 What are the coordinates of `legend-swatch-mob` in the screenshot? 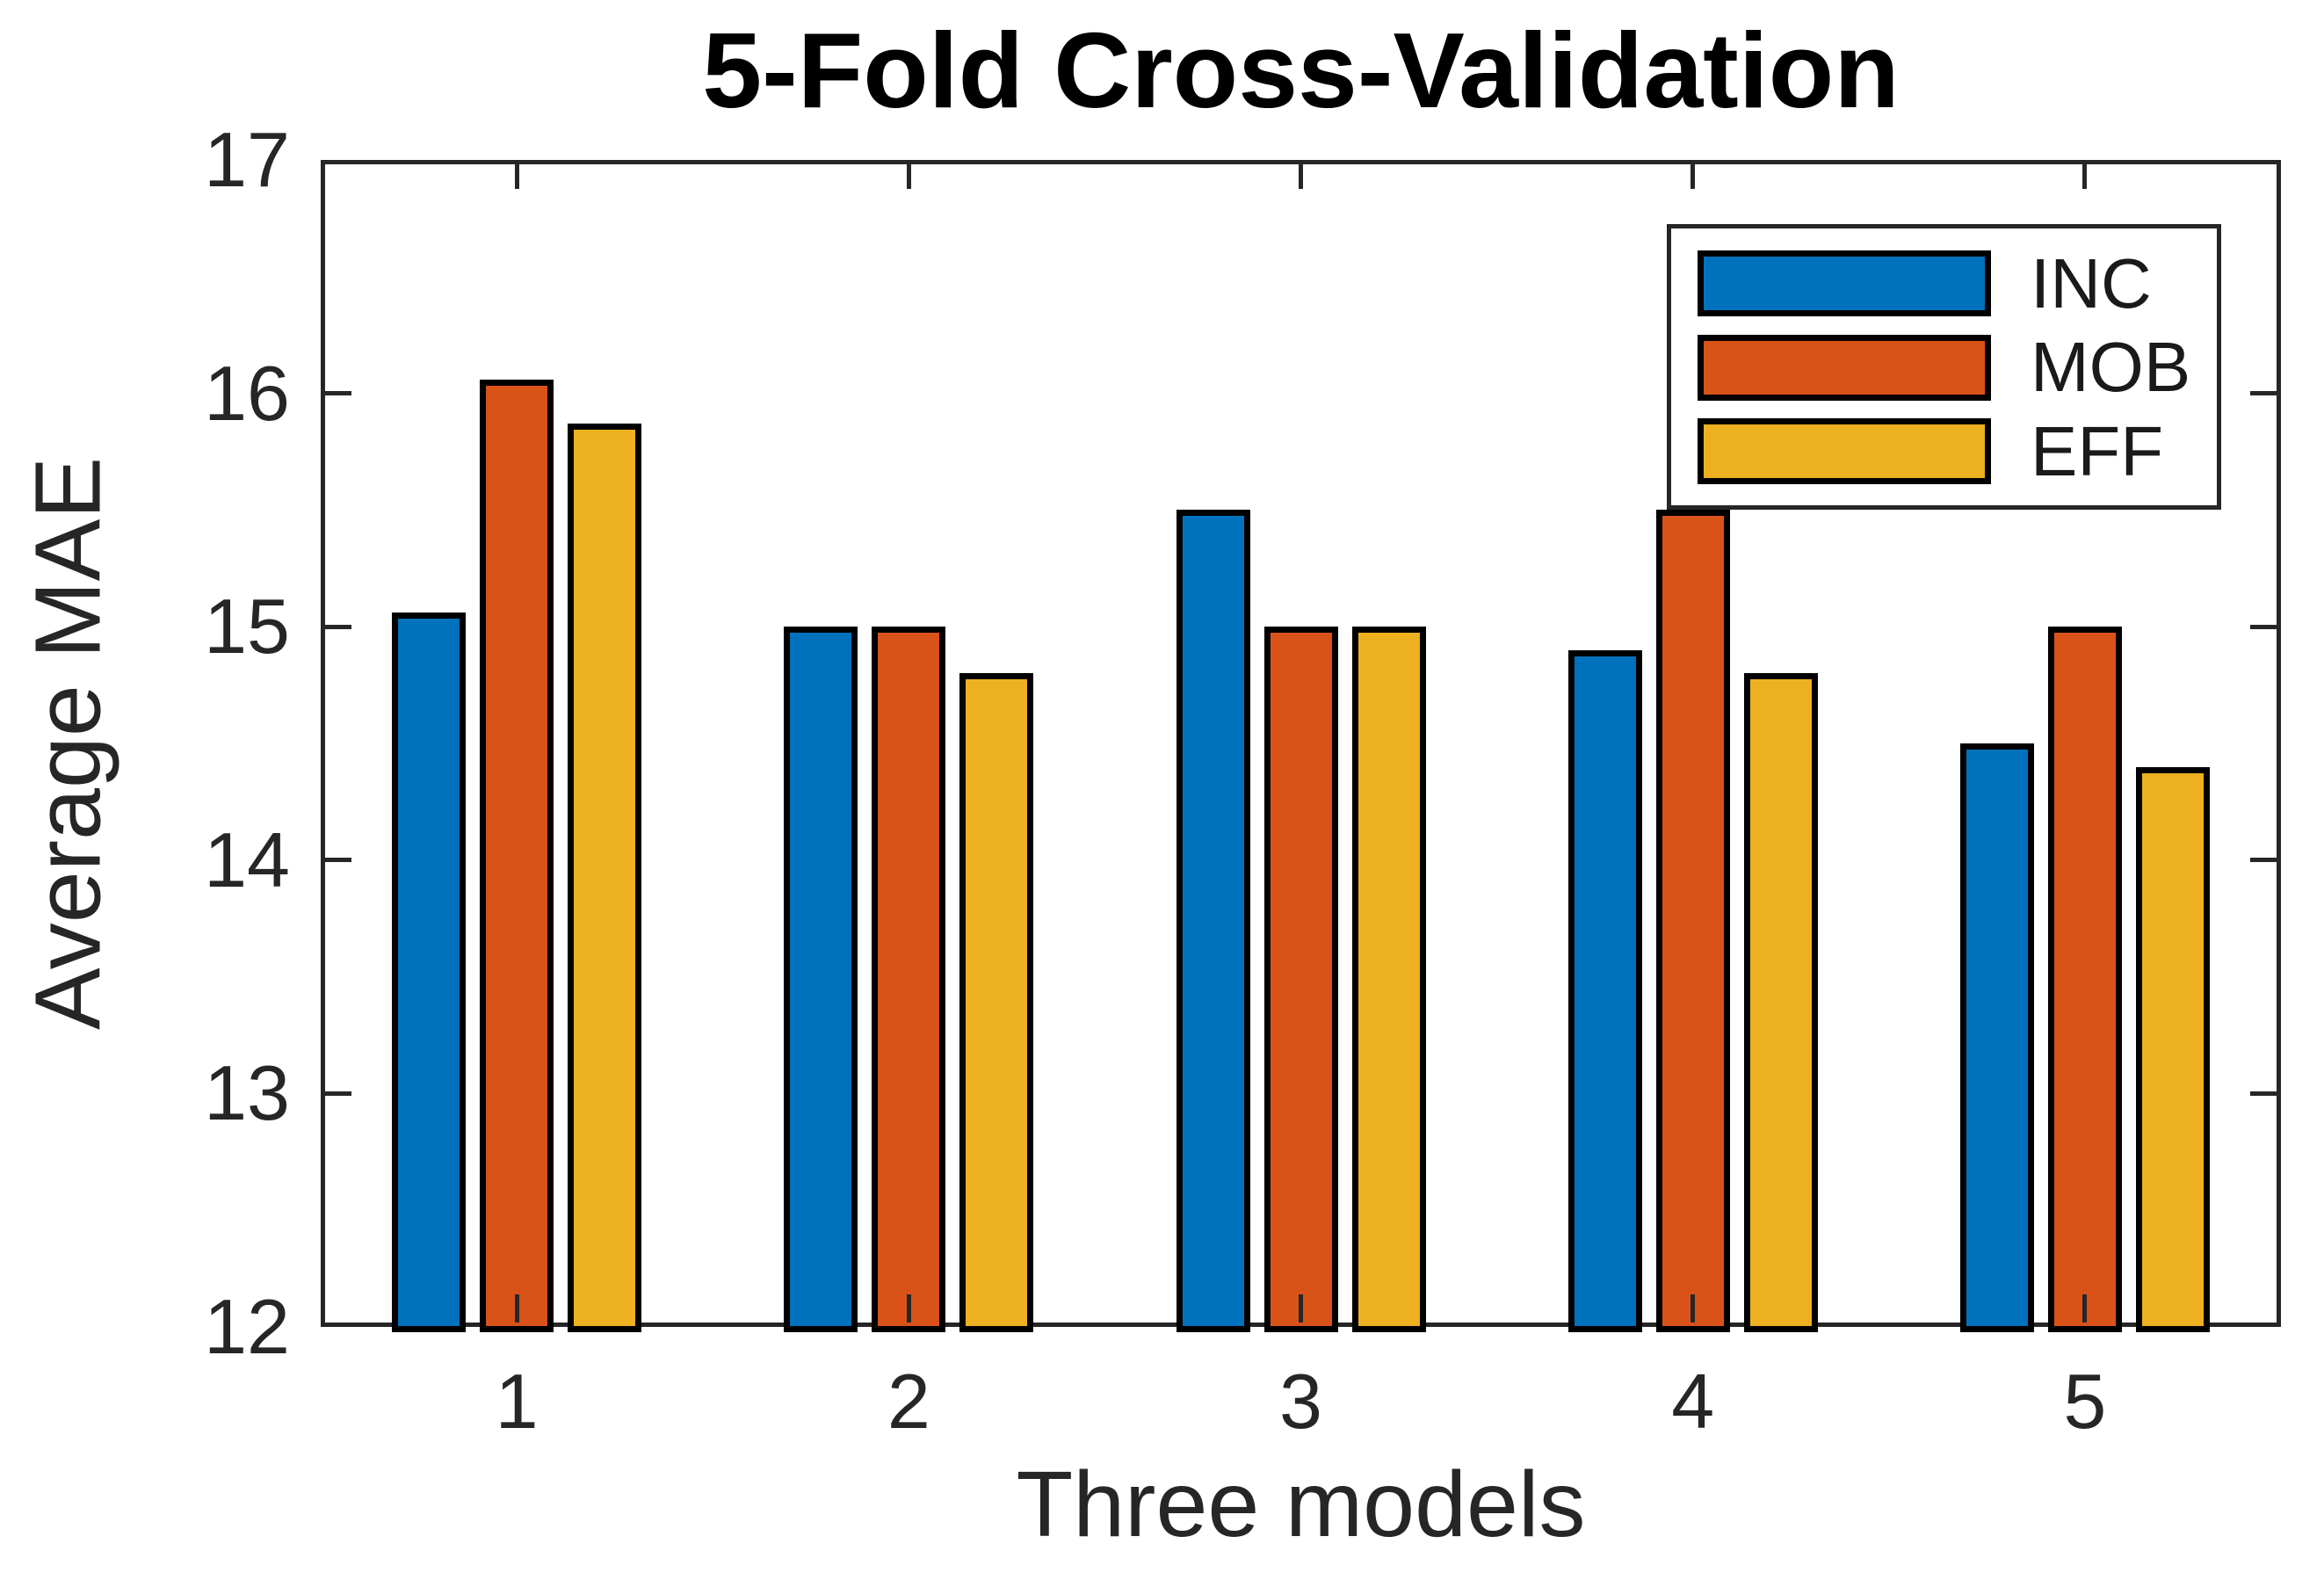 It's located at (1844, 367).